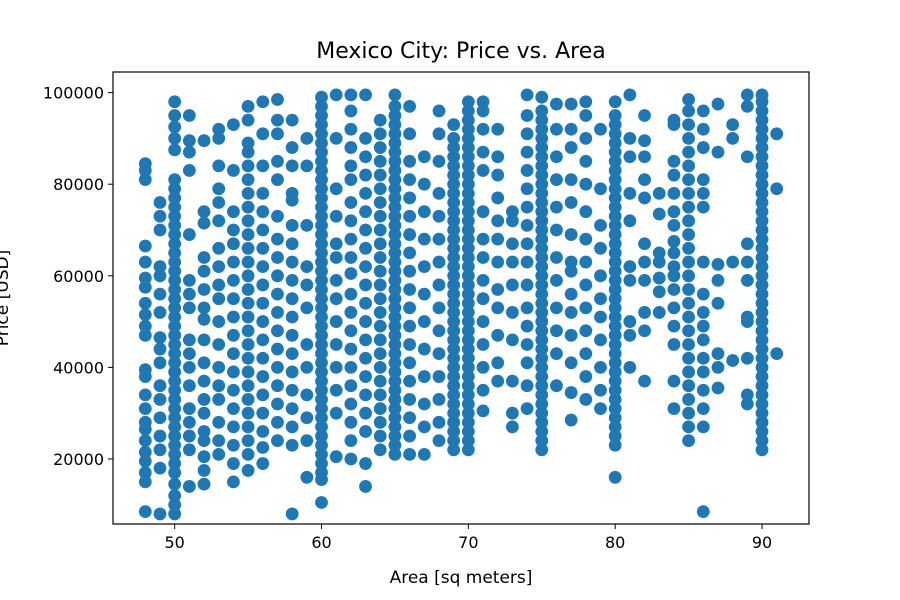 The image size is (900, 600). Describe the element at coordinates (461, 578) in the screenshot. I see `x-axis-label: Area [sq meters]` at that location.